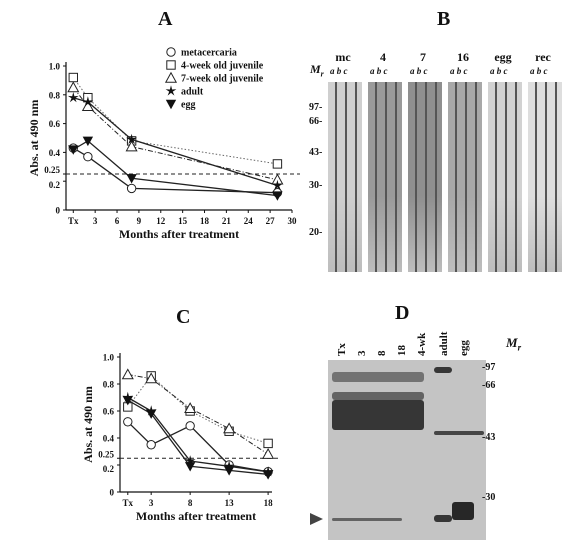 The width and height of the screenshot is (575, 550). What do you see at coordinates (209, 53) in the screenshot?
I see `legend-label: metacercaria` at bounding box center [209, 53].